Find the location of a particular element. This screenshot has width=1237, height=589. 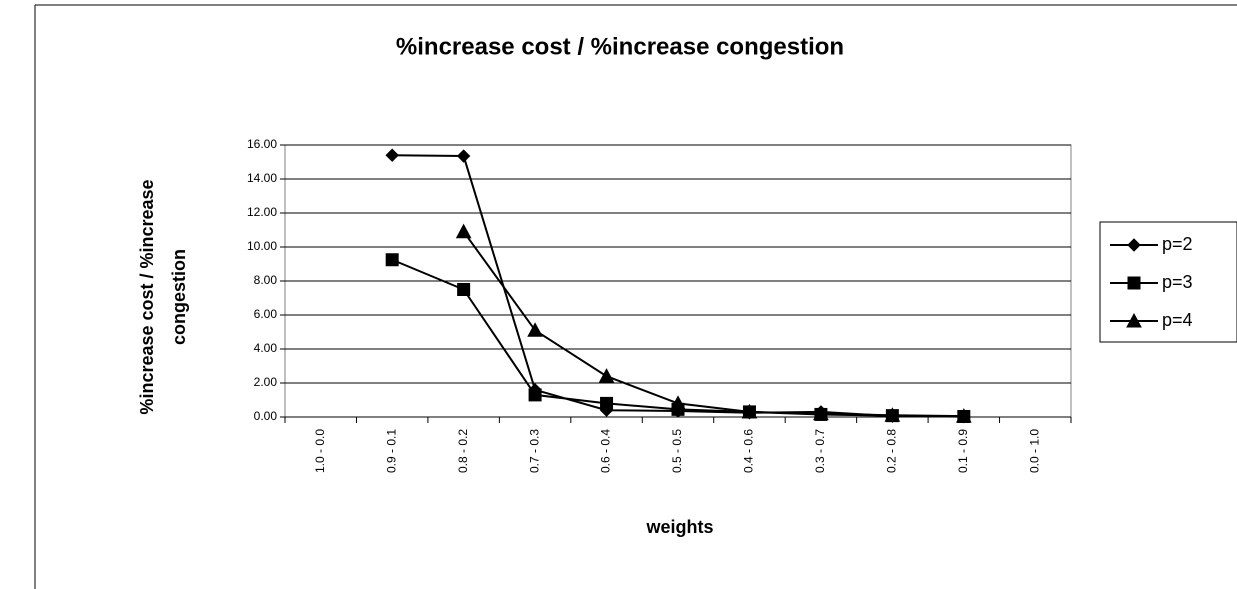

series-line is located at coordinates (713, 324).